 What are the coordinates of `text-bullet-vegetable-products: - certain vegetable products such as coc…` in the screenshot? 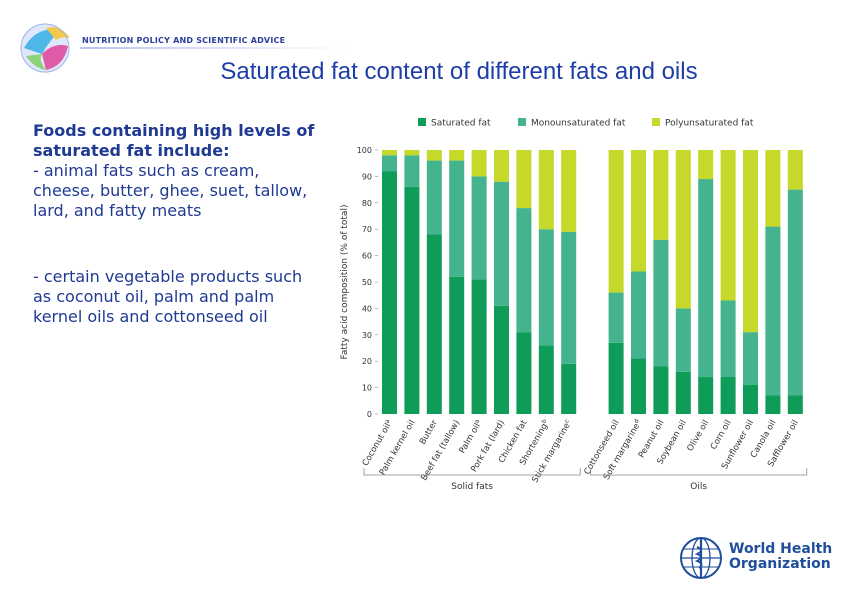 It's located at (168, 296).